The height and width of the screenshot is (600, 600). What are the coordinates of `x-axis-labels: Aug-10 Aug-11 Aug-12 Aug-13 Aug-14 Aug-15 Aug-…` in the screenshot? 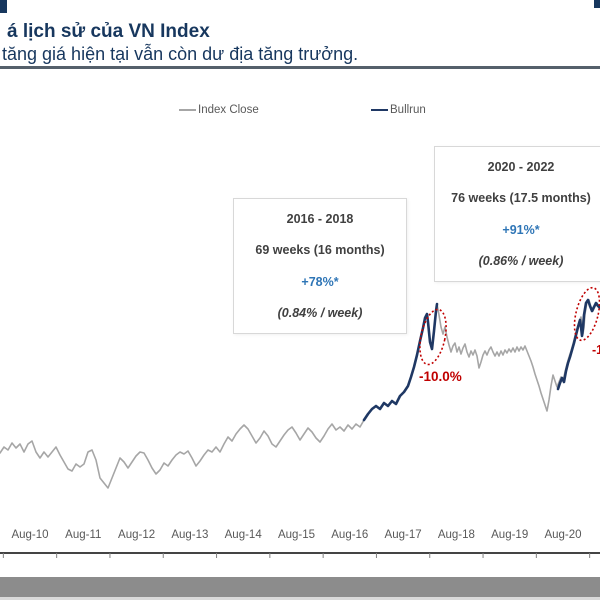 It's located at (300, 537).